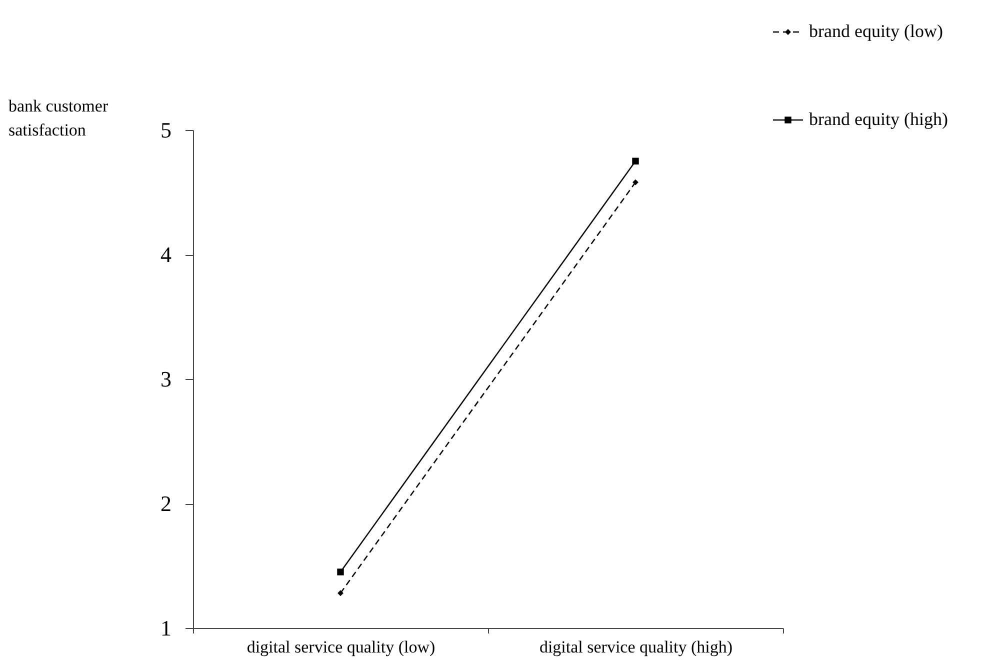 This screenshot has width=991, height=668. I want to click on x-tick-label: digital service quality (high), so click(636, 647).